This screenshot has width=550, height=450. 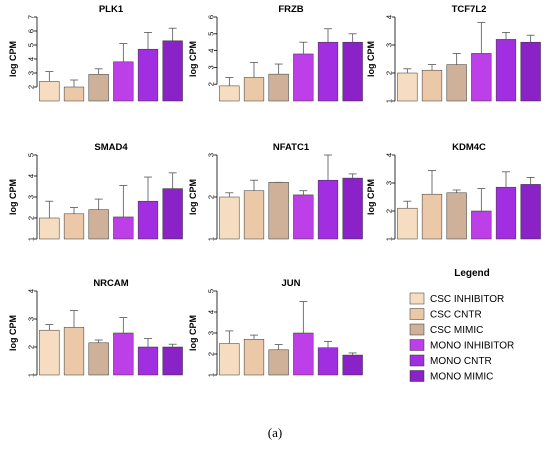 What do you see at coordinates (456, 315) in the screenshot?
I see `legend-label: CSC CNTR` at bounding box center [456, 315].